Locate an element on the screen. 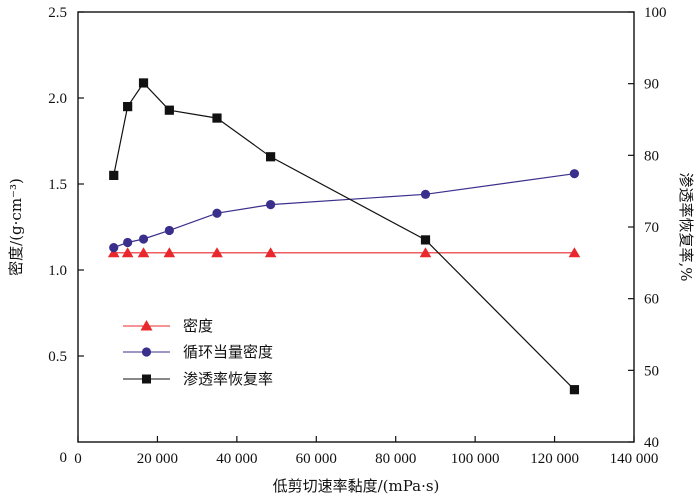 The image size is (700, 502). legend-label-density: 密度 is located at coordinates (198, 326).